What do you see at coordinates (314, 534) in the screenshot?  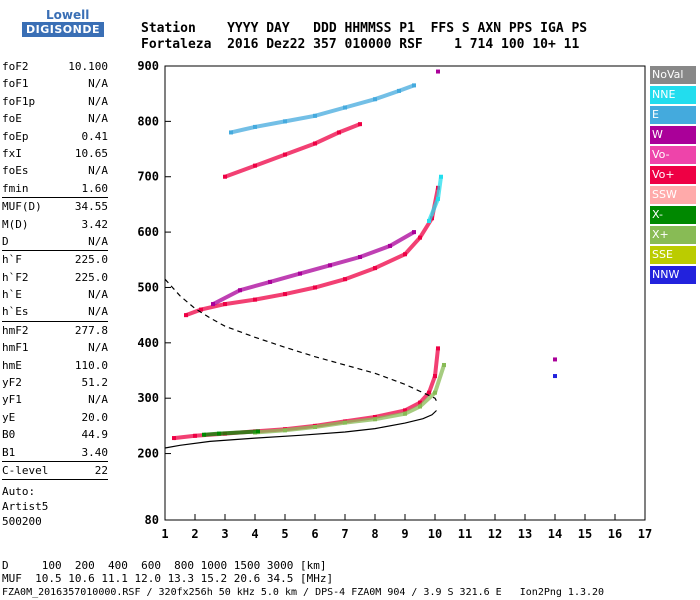 I see `x-tick-label: 6` at bounding box center [314, 534].